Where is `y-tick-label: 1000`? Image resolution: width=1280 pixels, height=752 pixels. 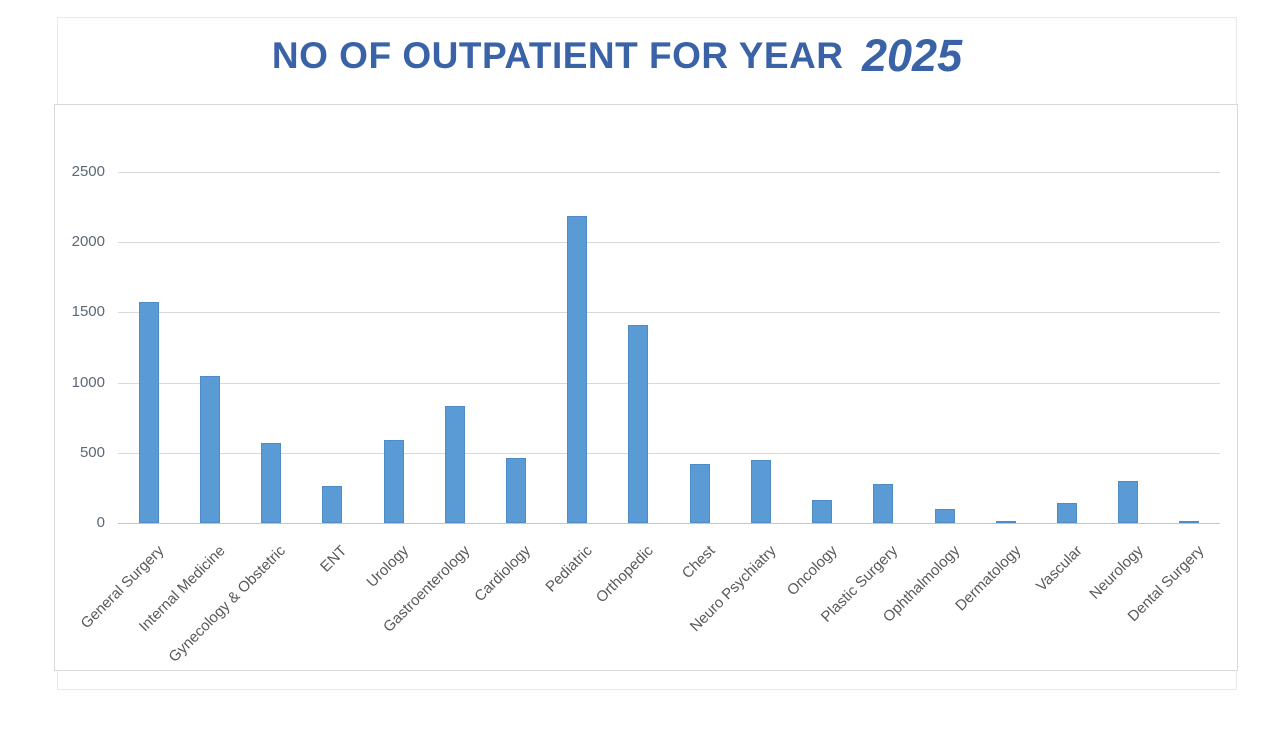
y-tick-label: 1000 is located at coordinates (88, 382).